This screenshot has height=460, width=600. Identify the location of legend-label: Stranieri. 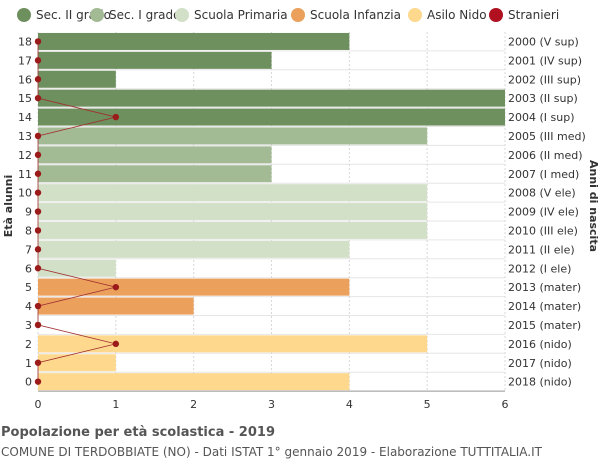
(533, 15).